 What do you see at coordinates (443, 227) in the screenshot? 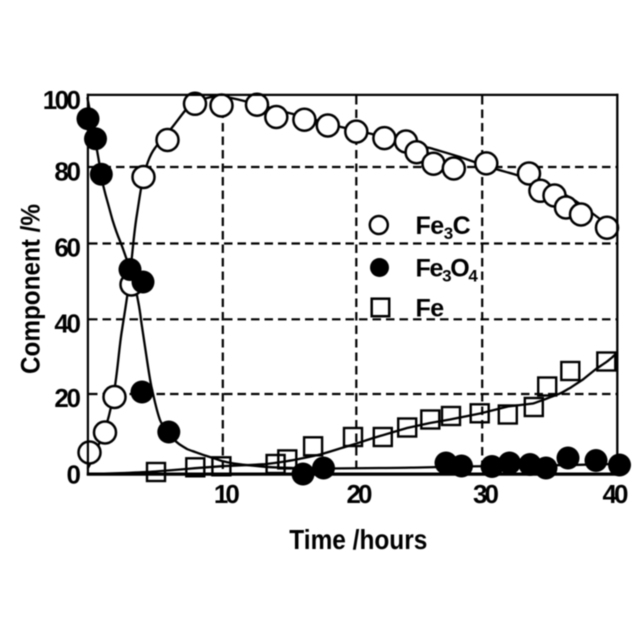
I see `svg-text: Fe3C` at bounding box center [443, 227].